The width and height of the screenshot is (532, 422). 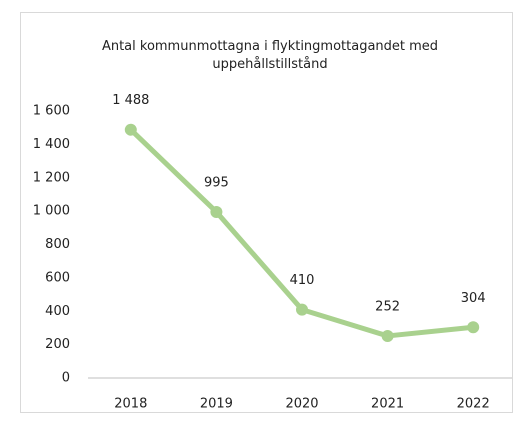 What do you see at coordinates (216, 182) in the screenshot?
I see `data-label: 995` at bounding box center [216, 182].